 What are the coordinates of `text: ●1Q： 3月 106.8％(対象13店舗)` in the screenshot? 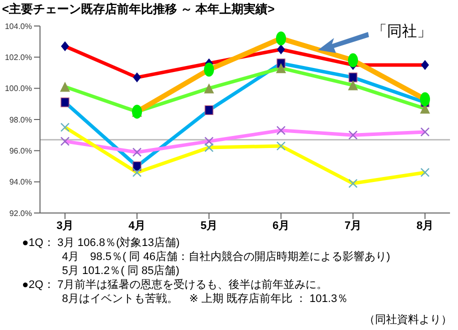 It's located at (101, 243).